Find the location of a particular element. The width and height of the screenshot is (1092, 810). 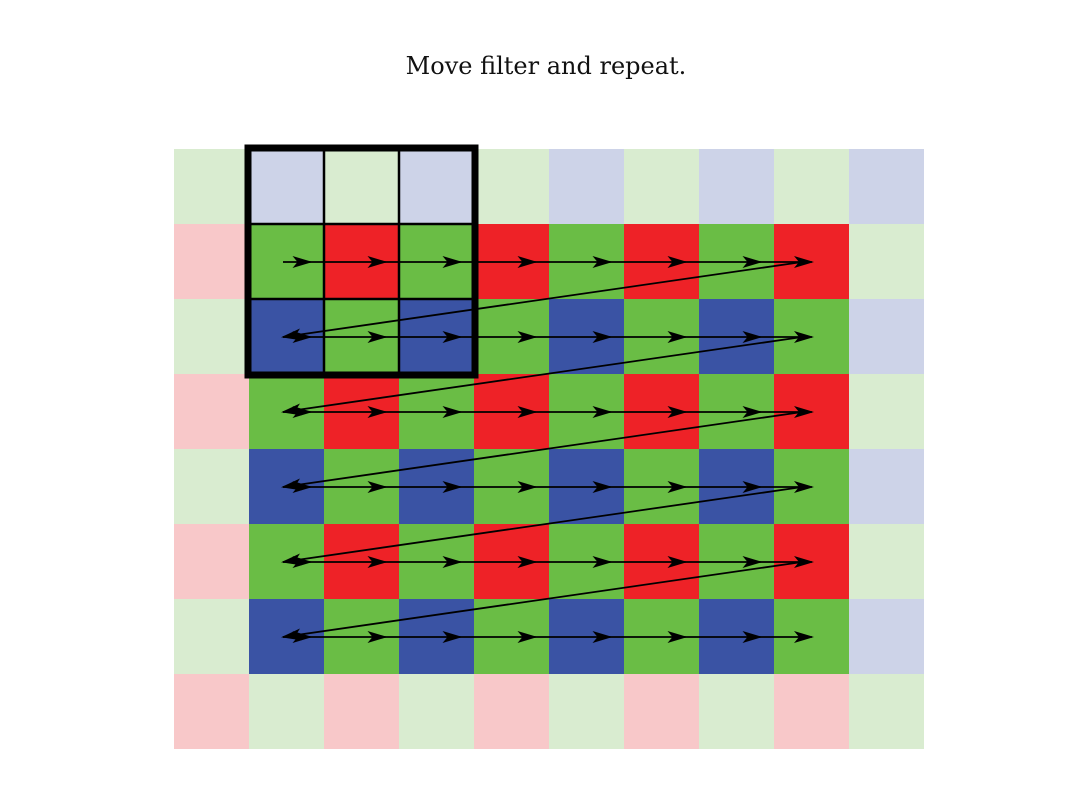

filter-frame is located at coordinates (361, 261).